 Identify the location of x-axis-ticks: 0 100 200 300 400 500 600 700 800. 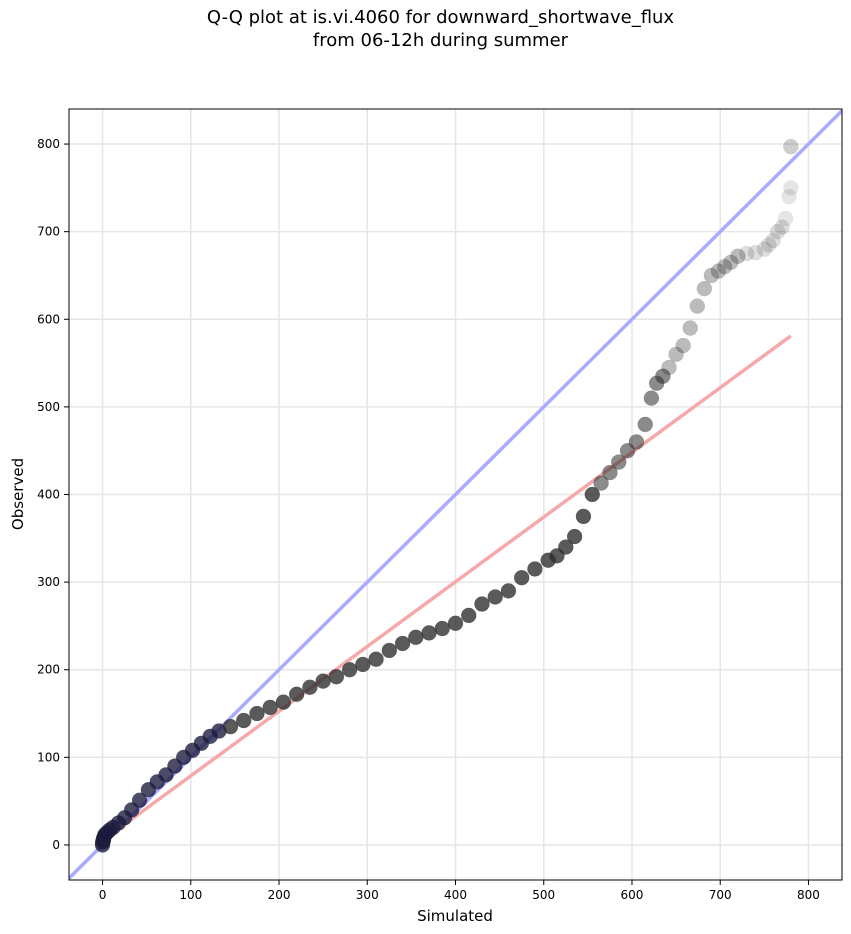
(459, 891).